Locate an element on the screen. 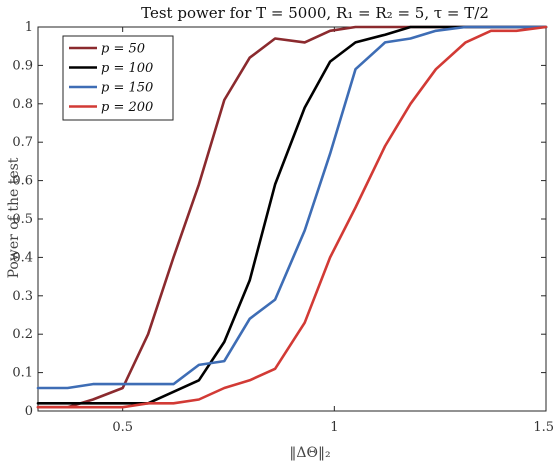 The height and width of the screenshot is (465, 555). legend: p = 50 p = 100 p = 150 p = 200 is located at coordinates (118, 78).